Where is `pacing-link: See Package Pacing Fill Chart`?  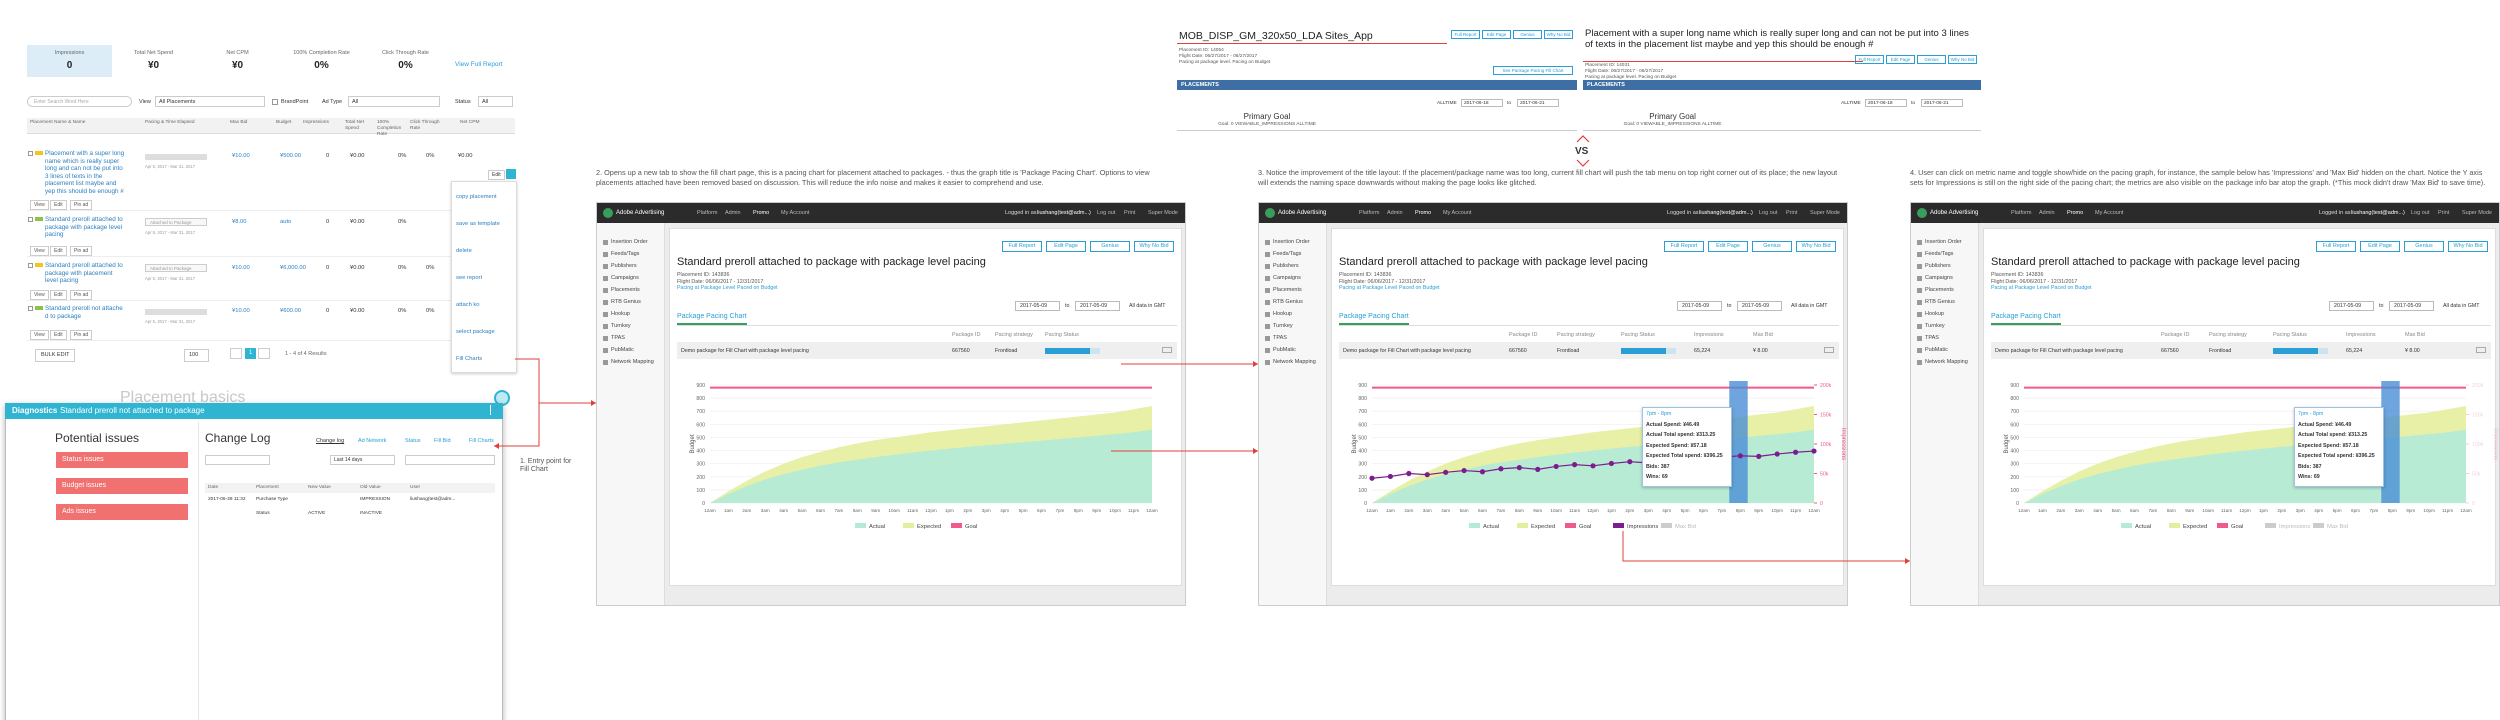
pacing-link: See Package Pacing Fill Chart is located at coordinates (1533, 71).